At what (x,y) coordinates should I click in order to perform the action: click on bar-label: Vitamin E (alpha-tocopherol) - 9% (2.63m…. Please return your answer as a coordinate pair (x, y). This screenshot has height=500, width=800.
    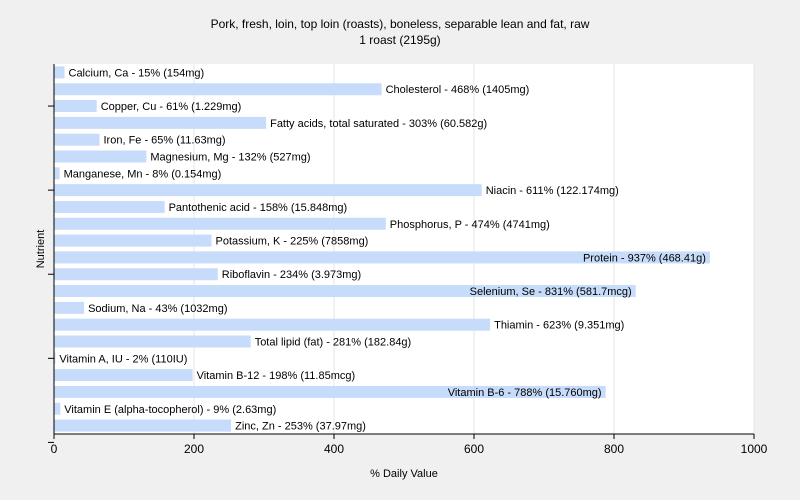
    Looking at the image, I should click on (170, 410).